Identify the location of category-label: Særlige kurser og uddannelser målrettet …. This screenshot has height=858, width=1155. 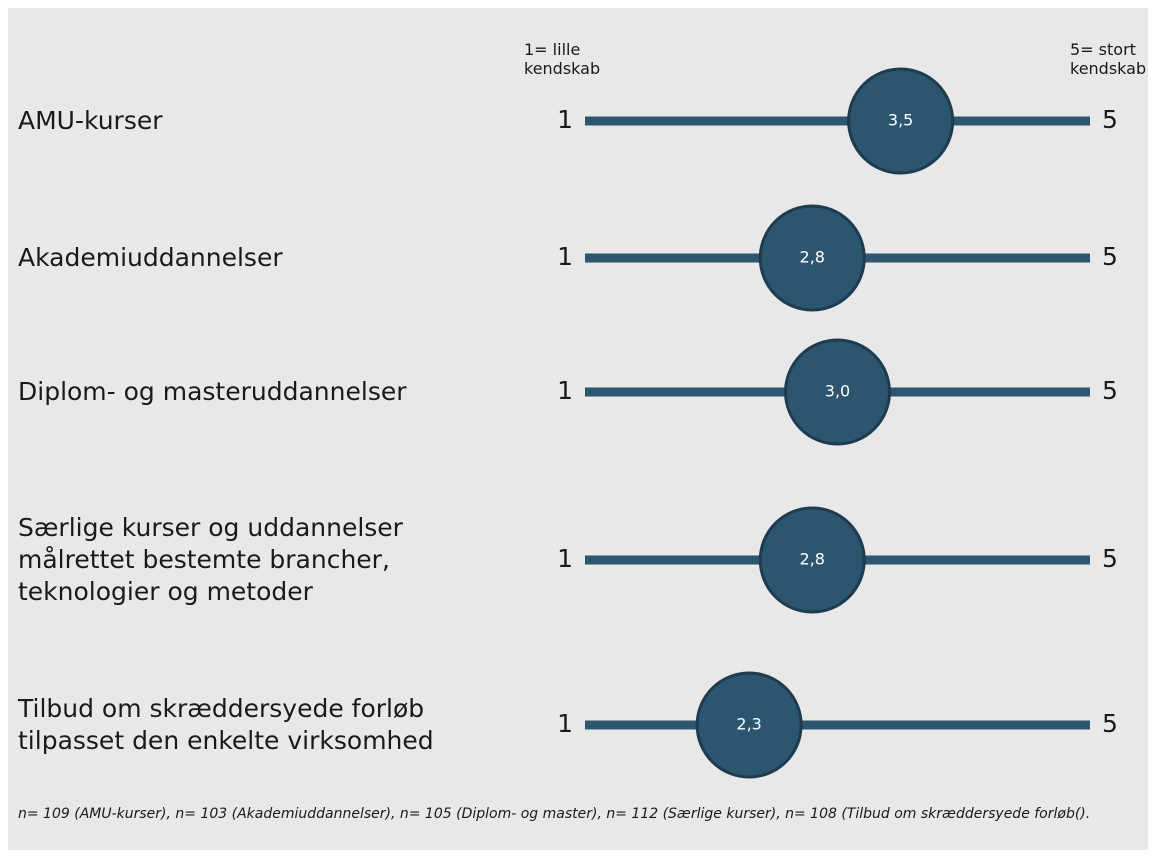
(210, 559).